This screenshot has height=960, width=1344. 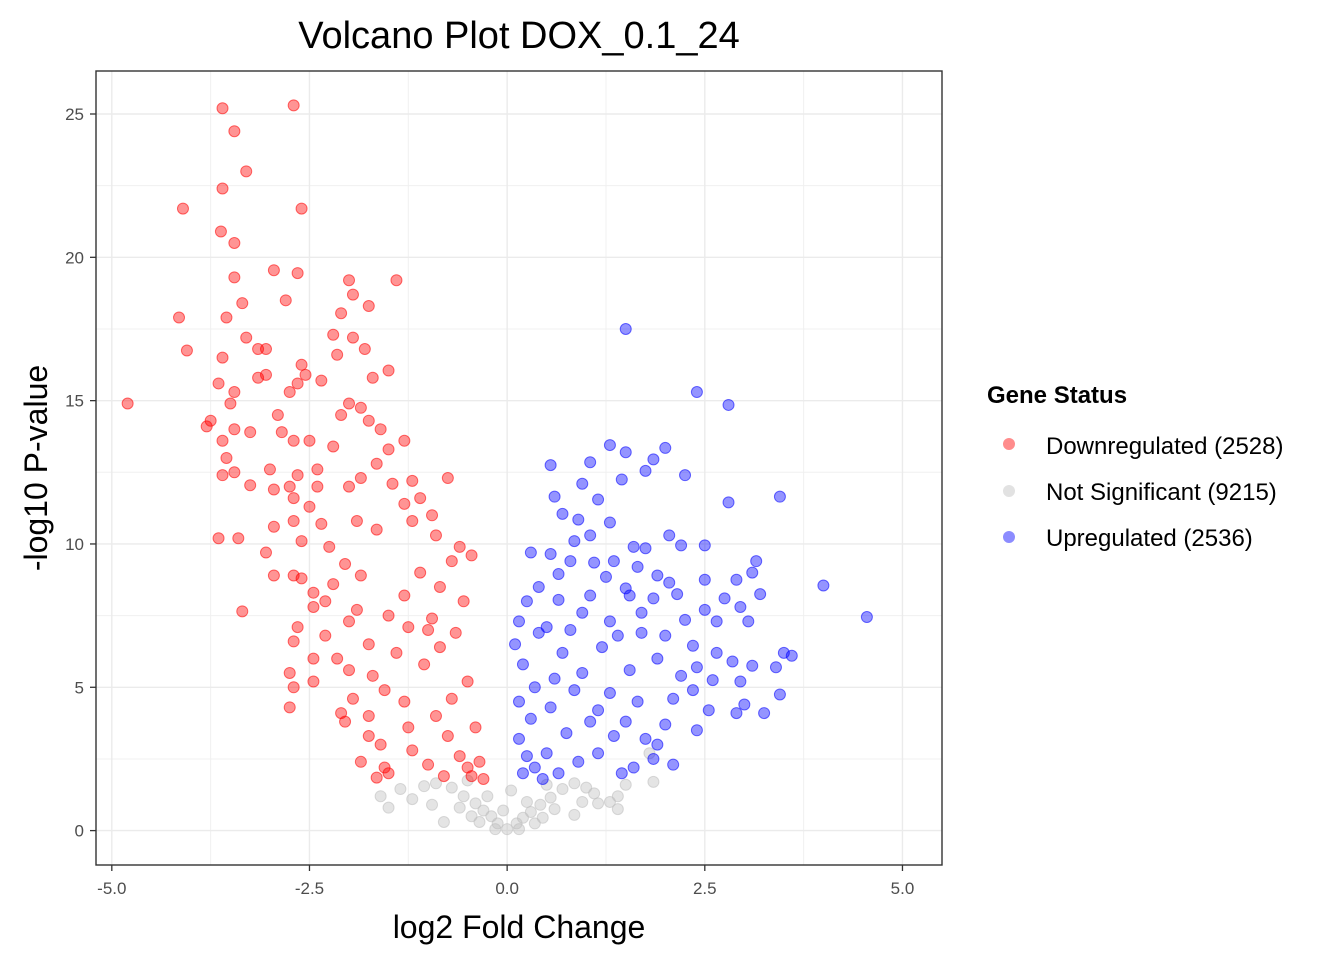 I want to click on y-tick-label: 5, so click(x=79, y=687).